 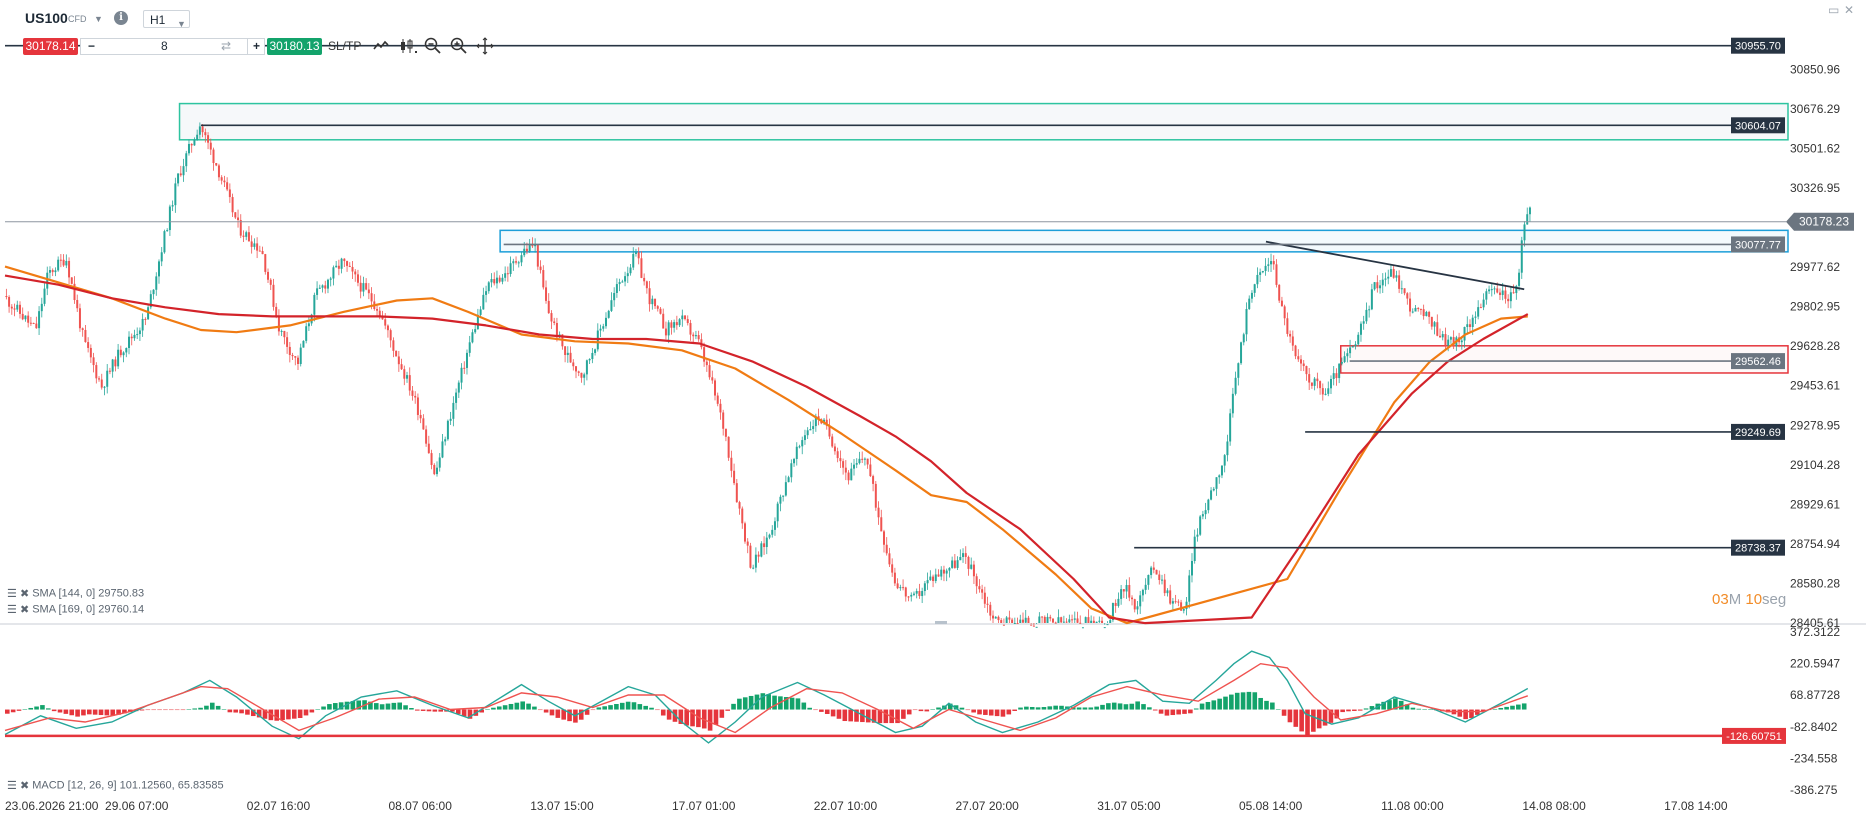 I want to click on level-tag, so click(x=1758, y=45).